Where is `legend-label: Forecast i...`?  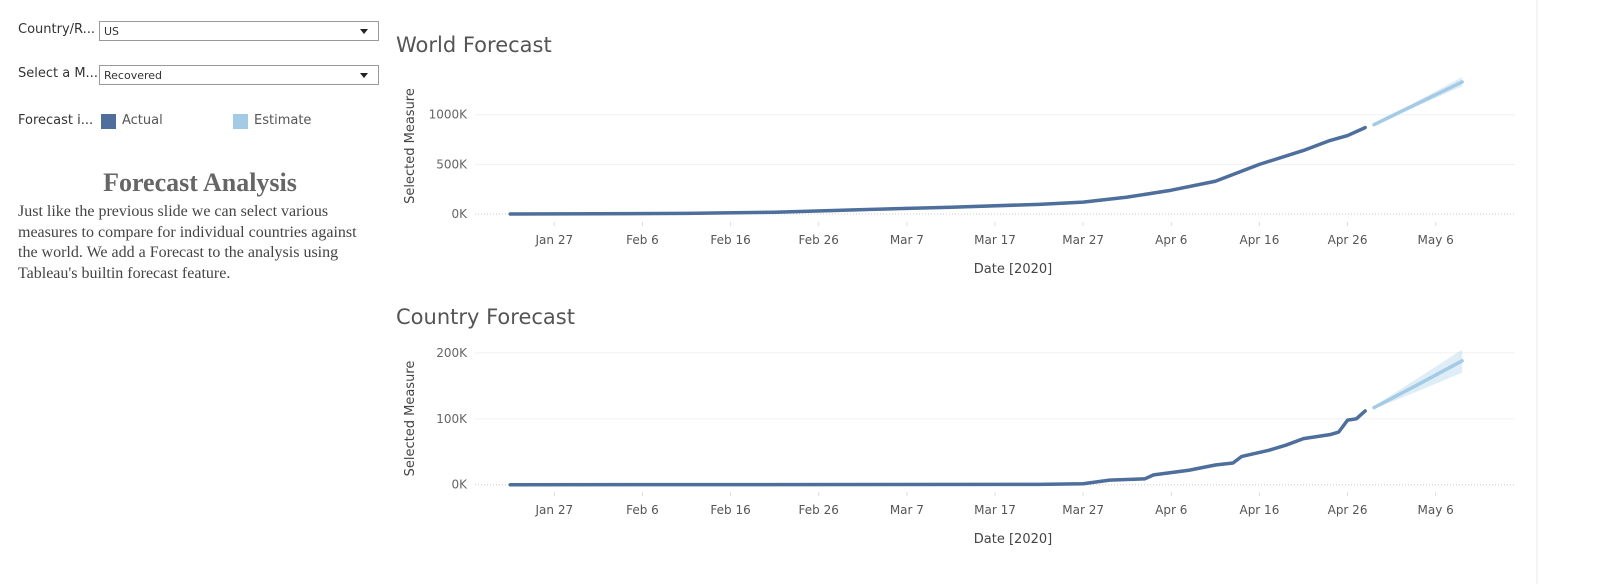
legend-label: Forecast i... is located at coordinates (56, 120).